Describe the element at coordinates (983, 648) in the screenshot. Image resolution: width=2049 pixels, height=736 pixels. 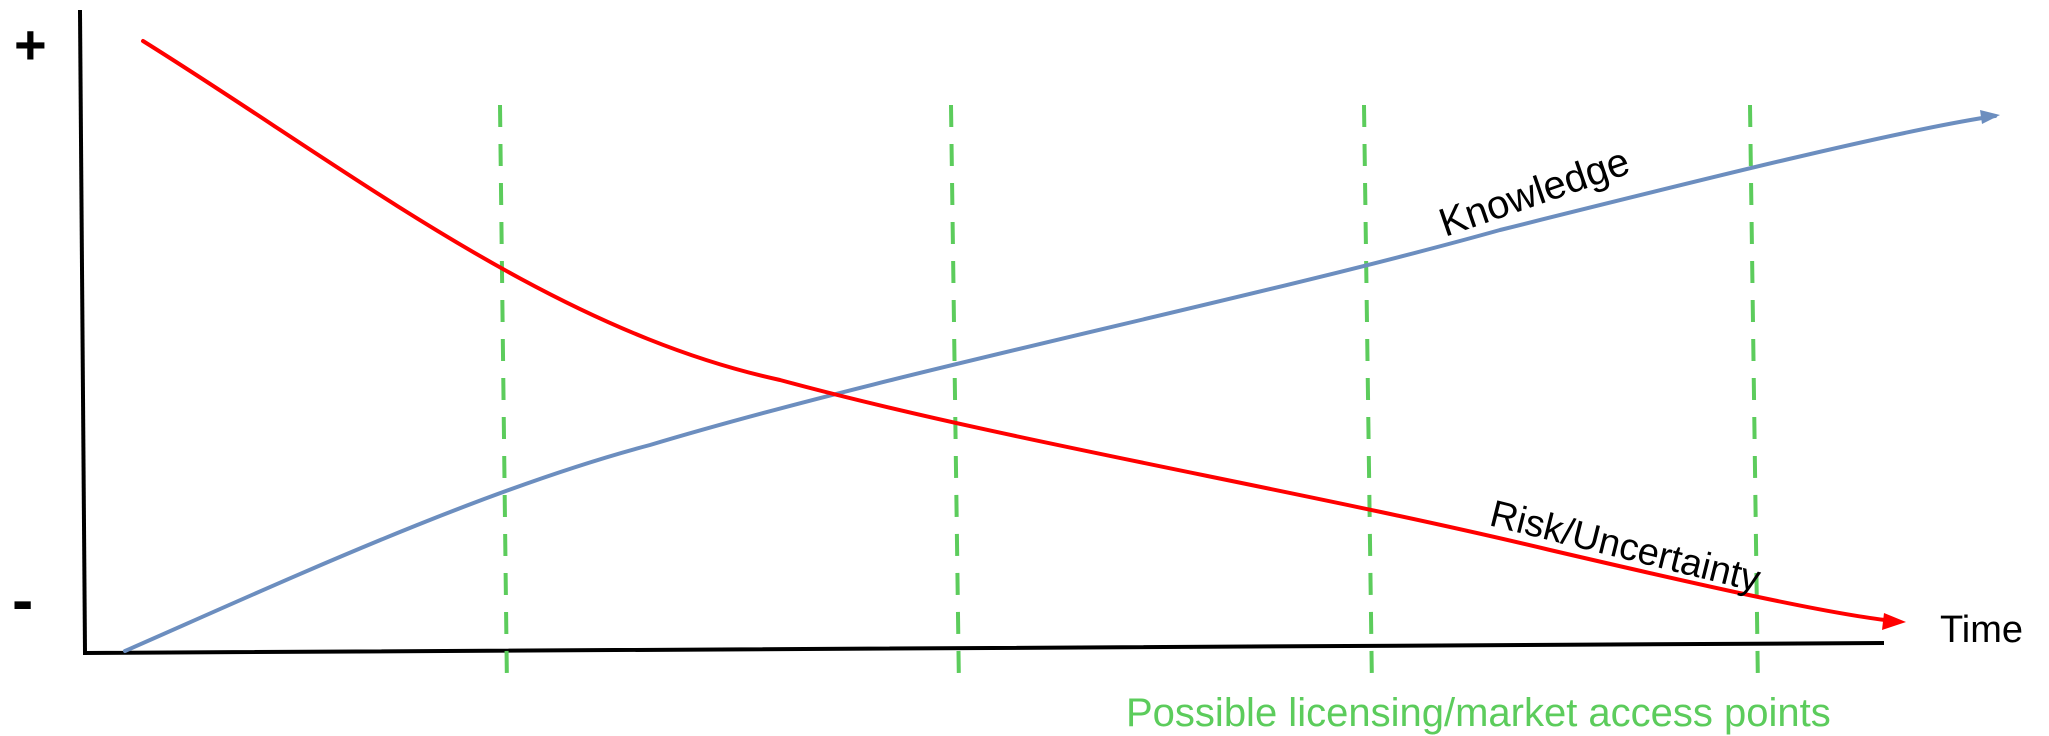
I see `x-axis` at that location.